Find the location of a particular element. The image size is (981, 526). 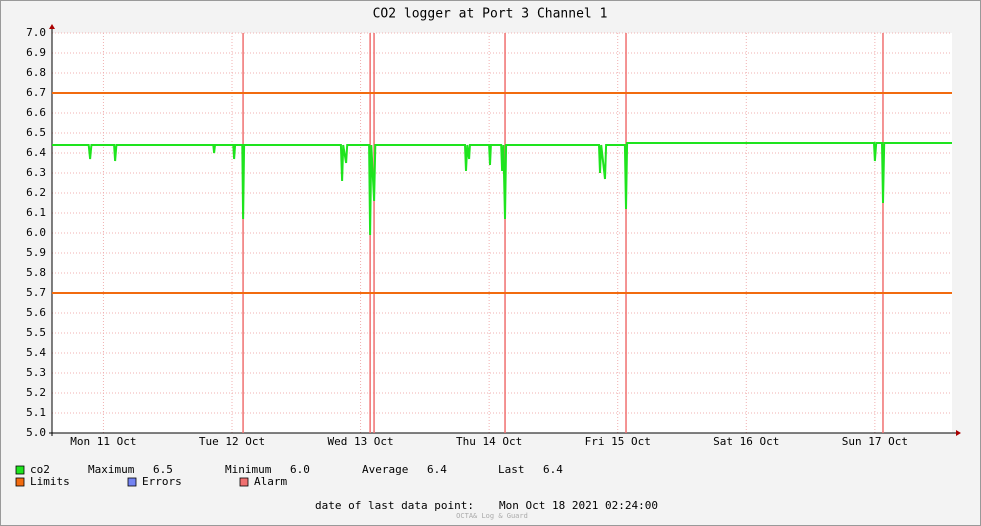

stat-value: 6.0 is located at coordinates (300, 469).